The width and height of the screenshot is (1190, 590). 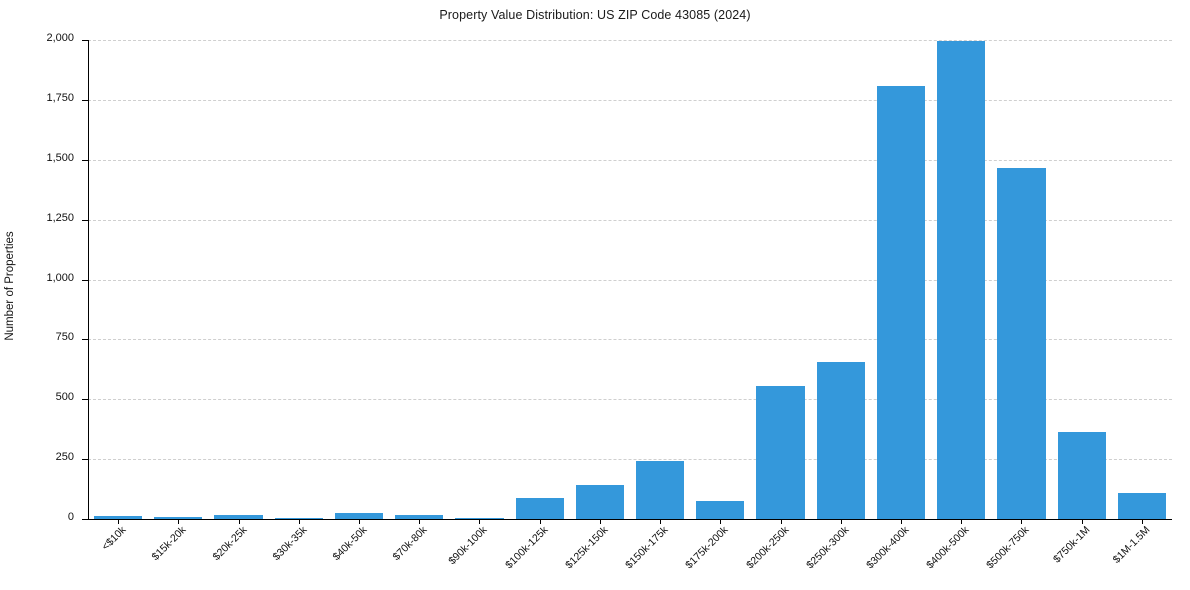 I want to click on x-tick-label: $30k-35k, so click(x=290, y=544).